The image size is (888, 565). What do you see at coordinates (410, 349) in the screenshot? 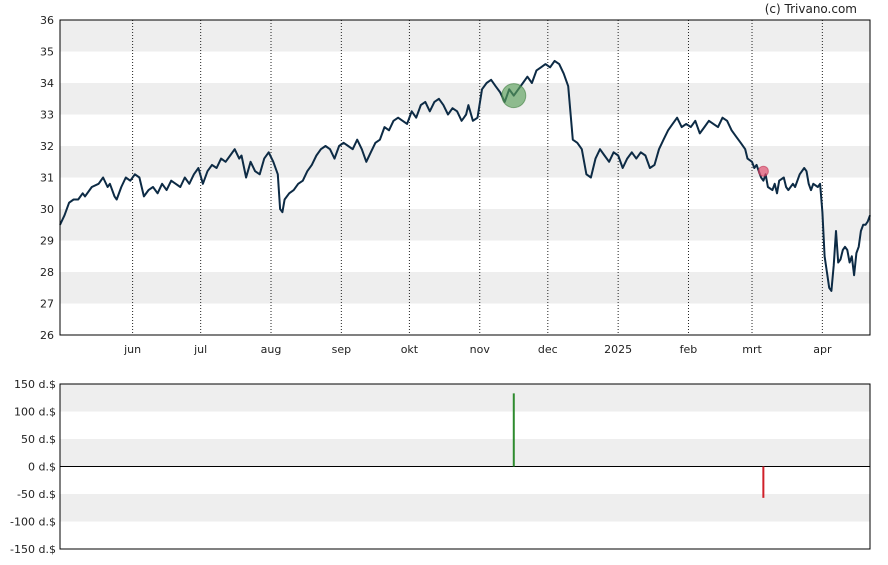
I see `x-tick-label: okt` at bounding box center [410, 349].